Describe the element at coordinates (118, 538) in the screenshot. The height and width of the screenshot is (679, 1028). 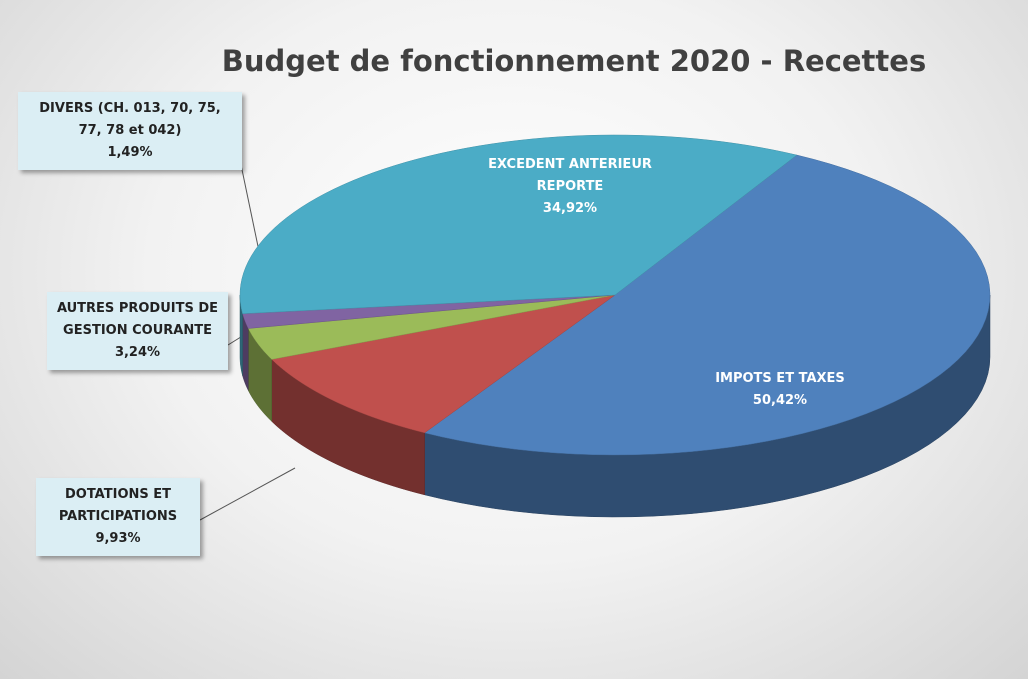
I see `value-label: 9,93%` at that location.